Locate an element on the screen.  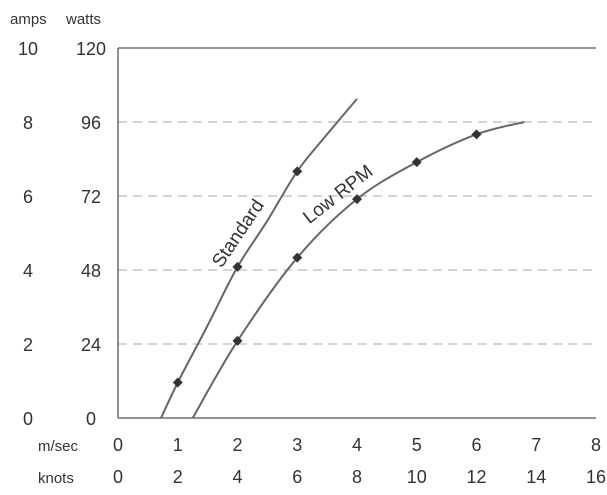
series-label-low-rpm: Low RPM is located at coordinates (338, 194).